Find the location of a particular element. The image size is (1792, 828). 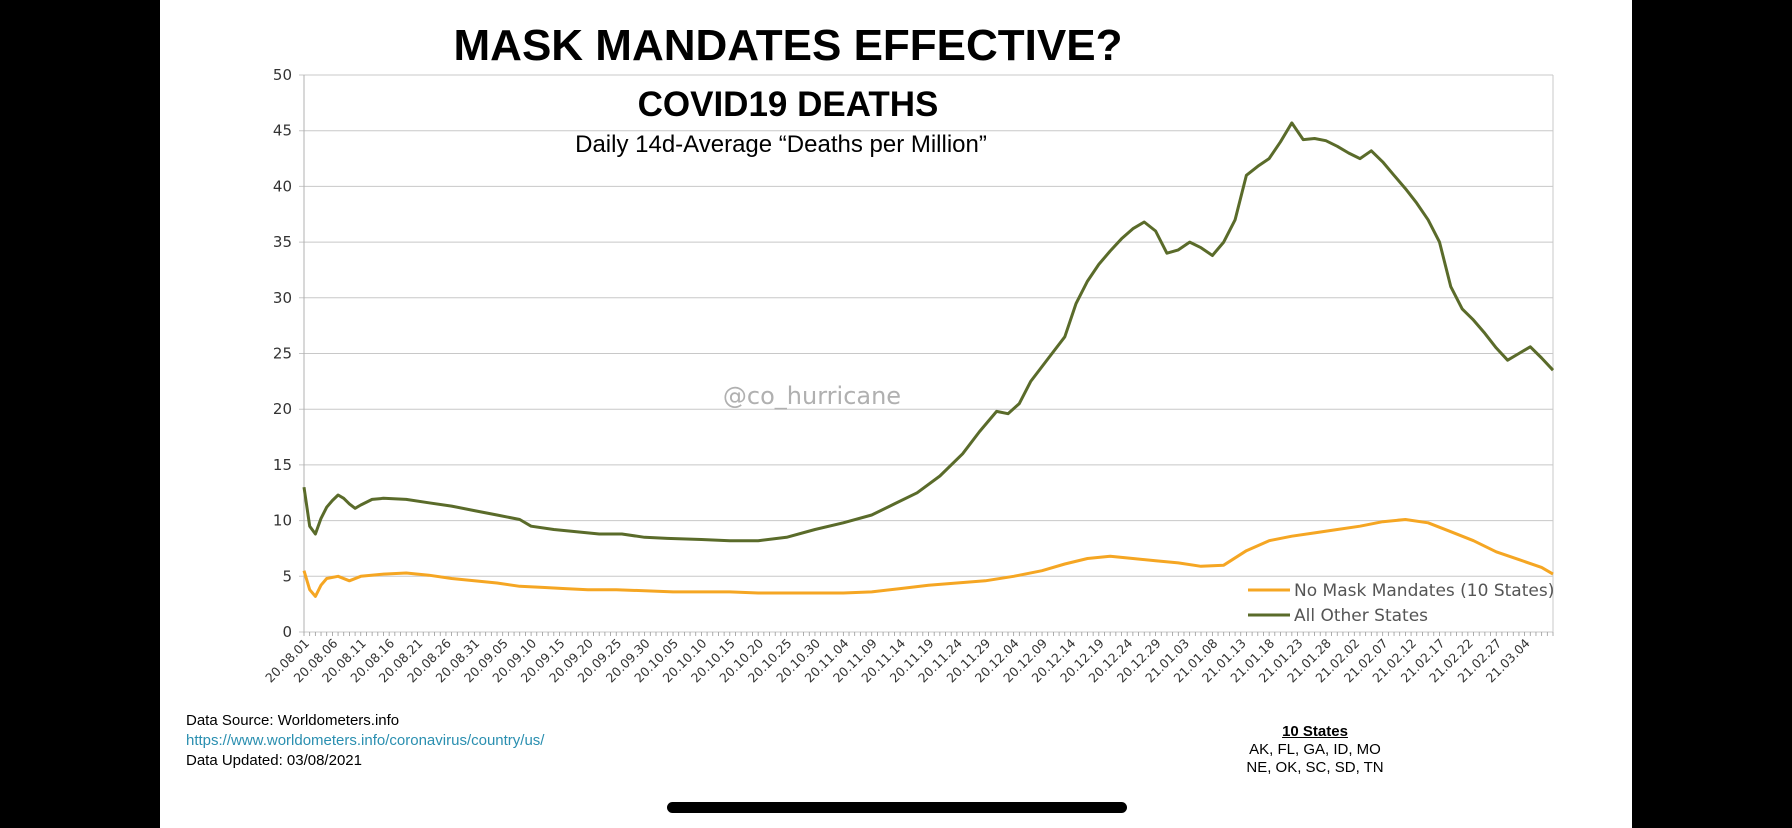

states-heading: 10 States is located at coordinates (1315, 731).